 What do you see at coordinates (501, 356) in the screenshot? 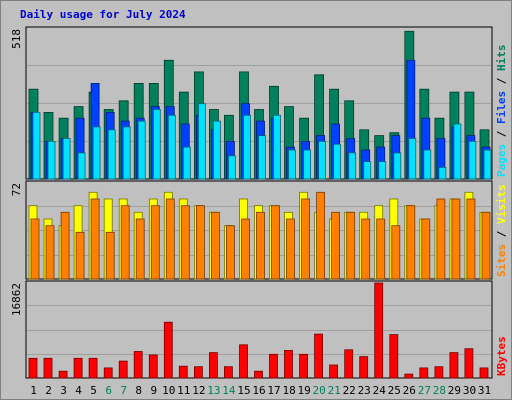
I see `legend-item-kbytes: KBytes` at bounding box center [501, 356].